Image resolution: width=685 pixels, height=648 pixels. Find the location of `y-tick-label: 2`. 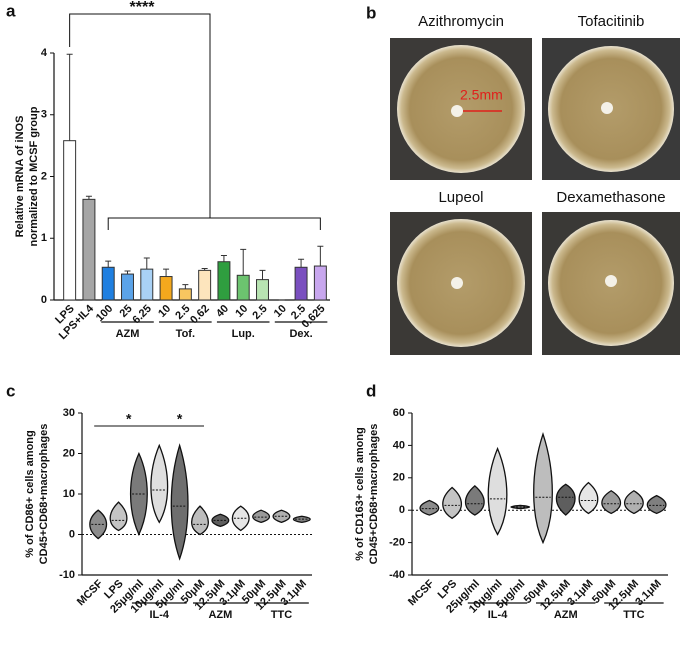

y-tick-label: 2 is located at coordinates (44, 176).